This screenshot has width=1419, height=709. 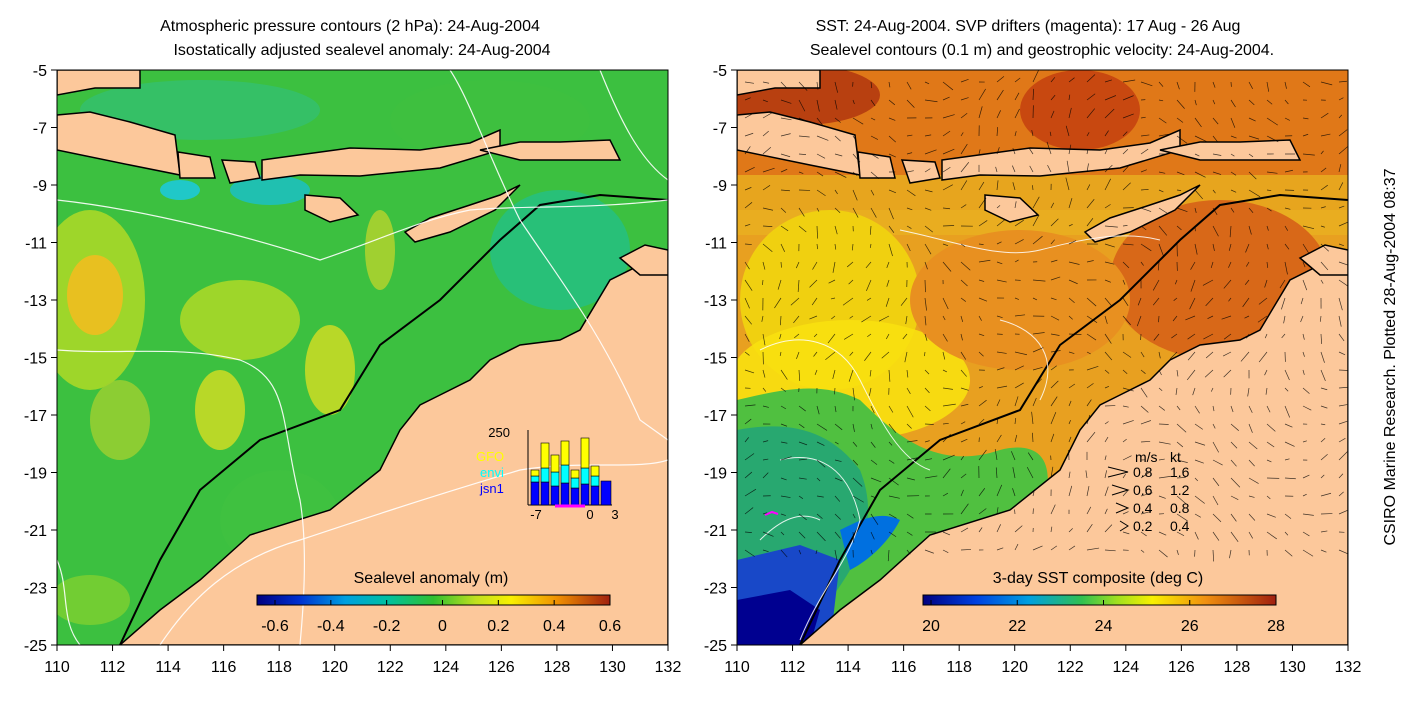 I want to click on colorbar-tick-label: 26, so click(x=1190, y=626).